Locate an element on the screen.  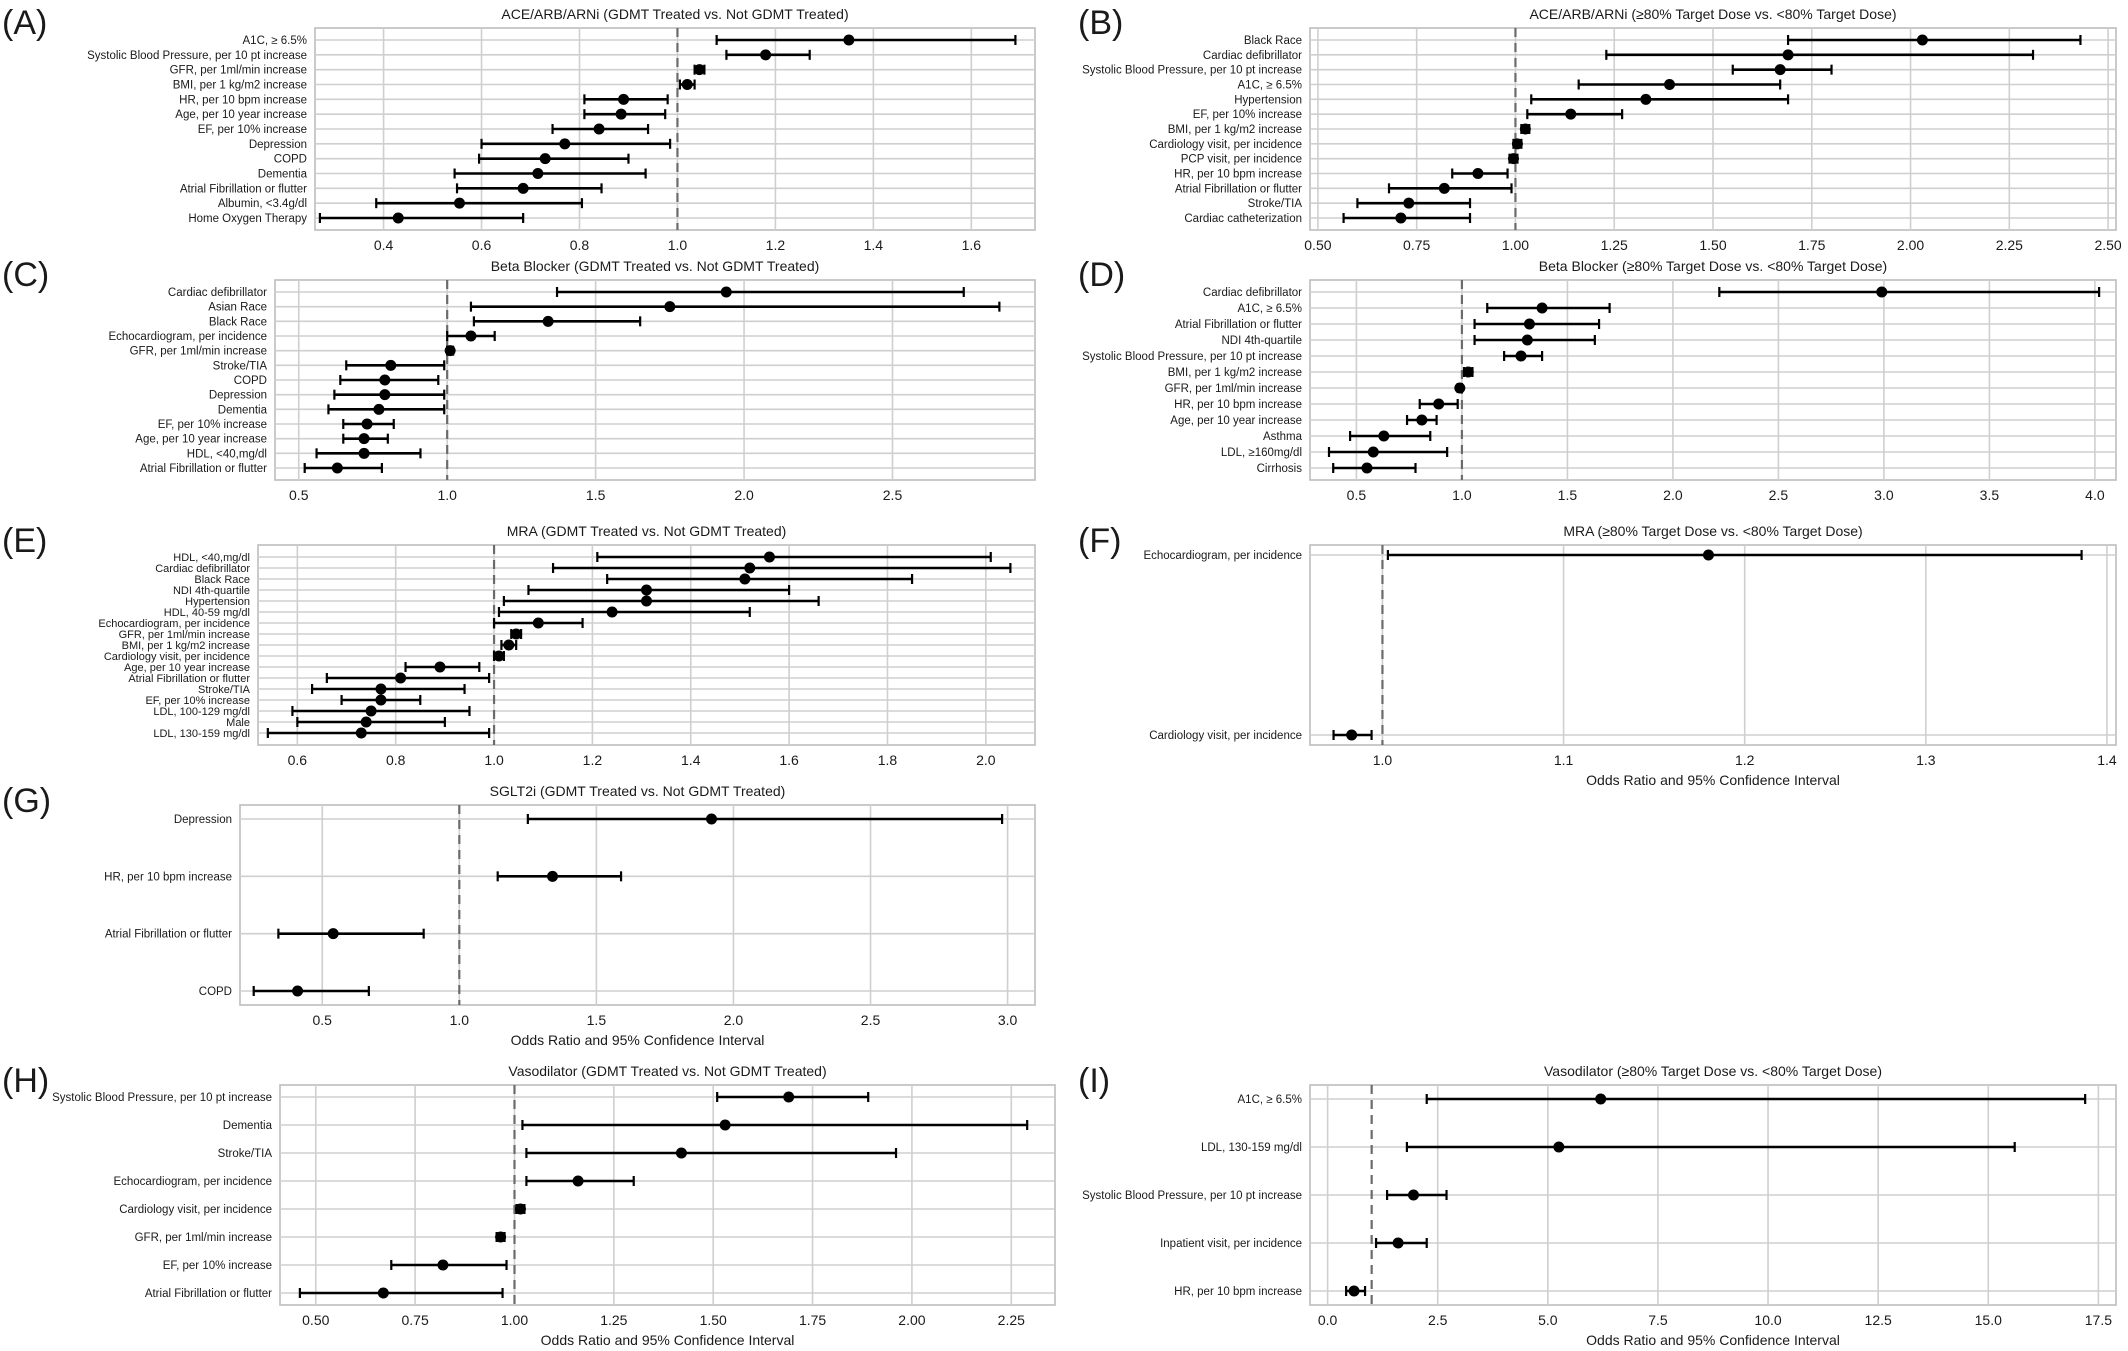
x-tick-label: 10.0 is located at coordinates (1767, 1320).